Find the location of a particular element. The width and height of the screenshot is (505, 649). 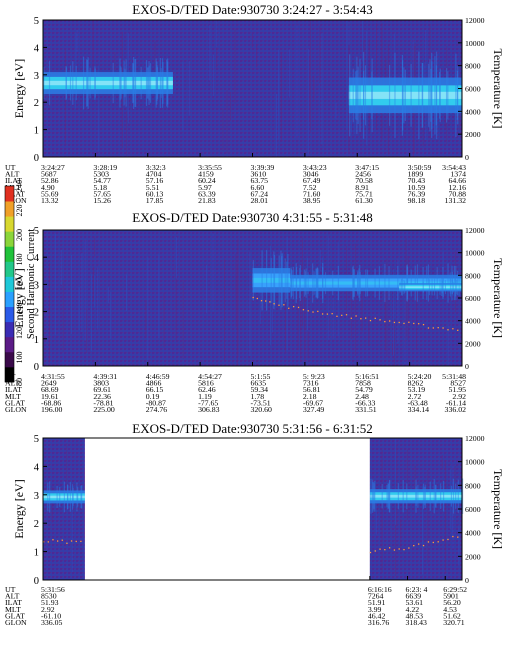

table-cell: 4:39:31 is located at coordinates (105, 376).